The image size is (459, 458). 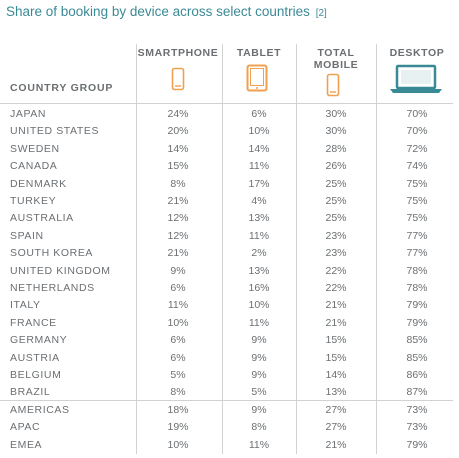 I want to click on value-cell: 30%, so click(x=336, y=114).